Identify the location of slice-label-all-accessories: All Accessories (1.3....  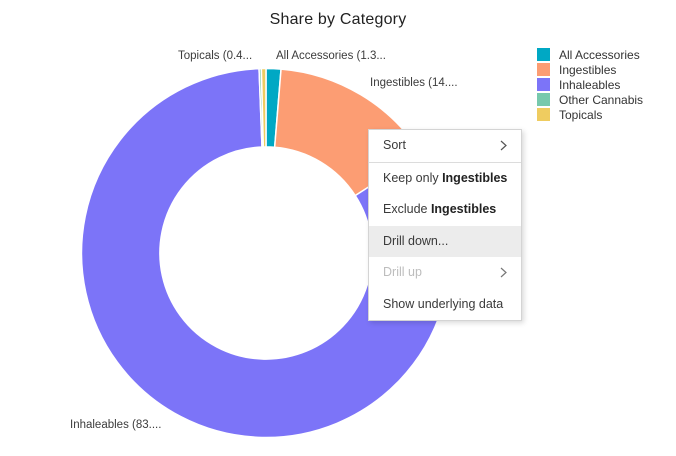
(331, 56).